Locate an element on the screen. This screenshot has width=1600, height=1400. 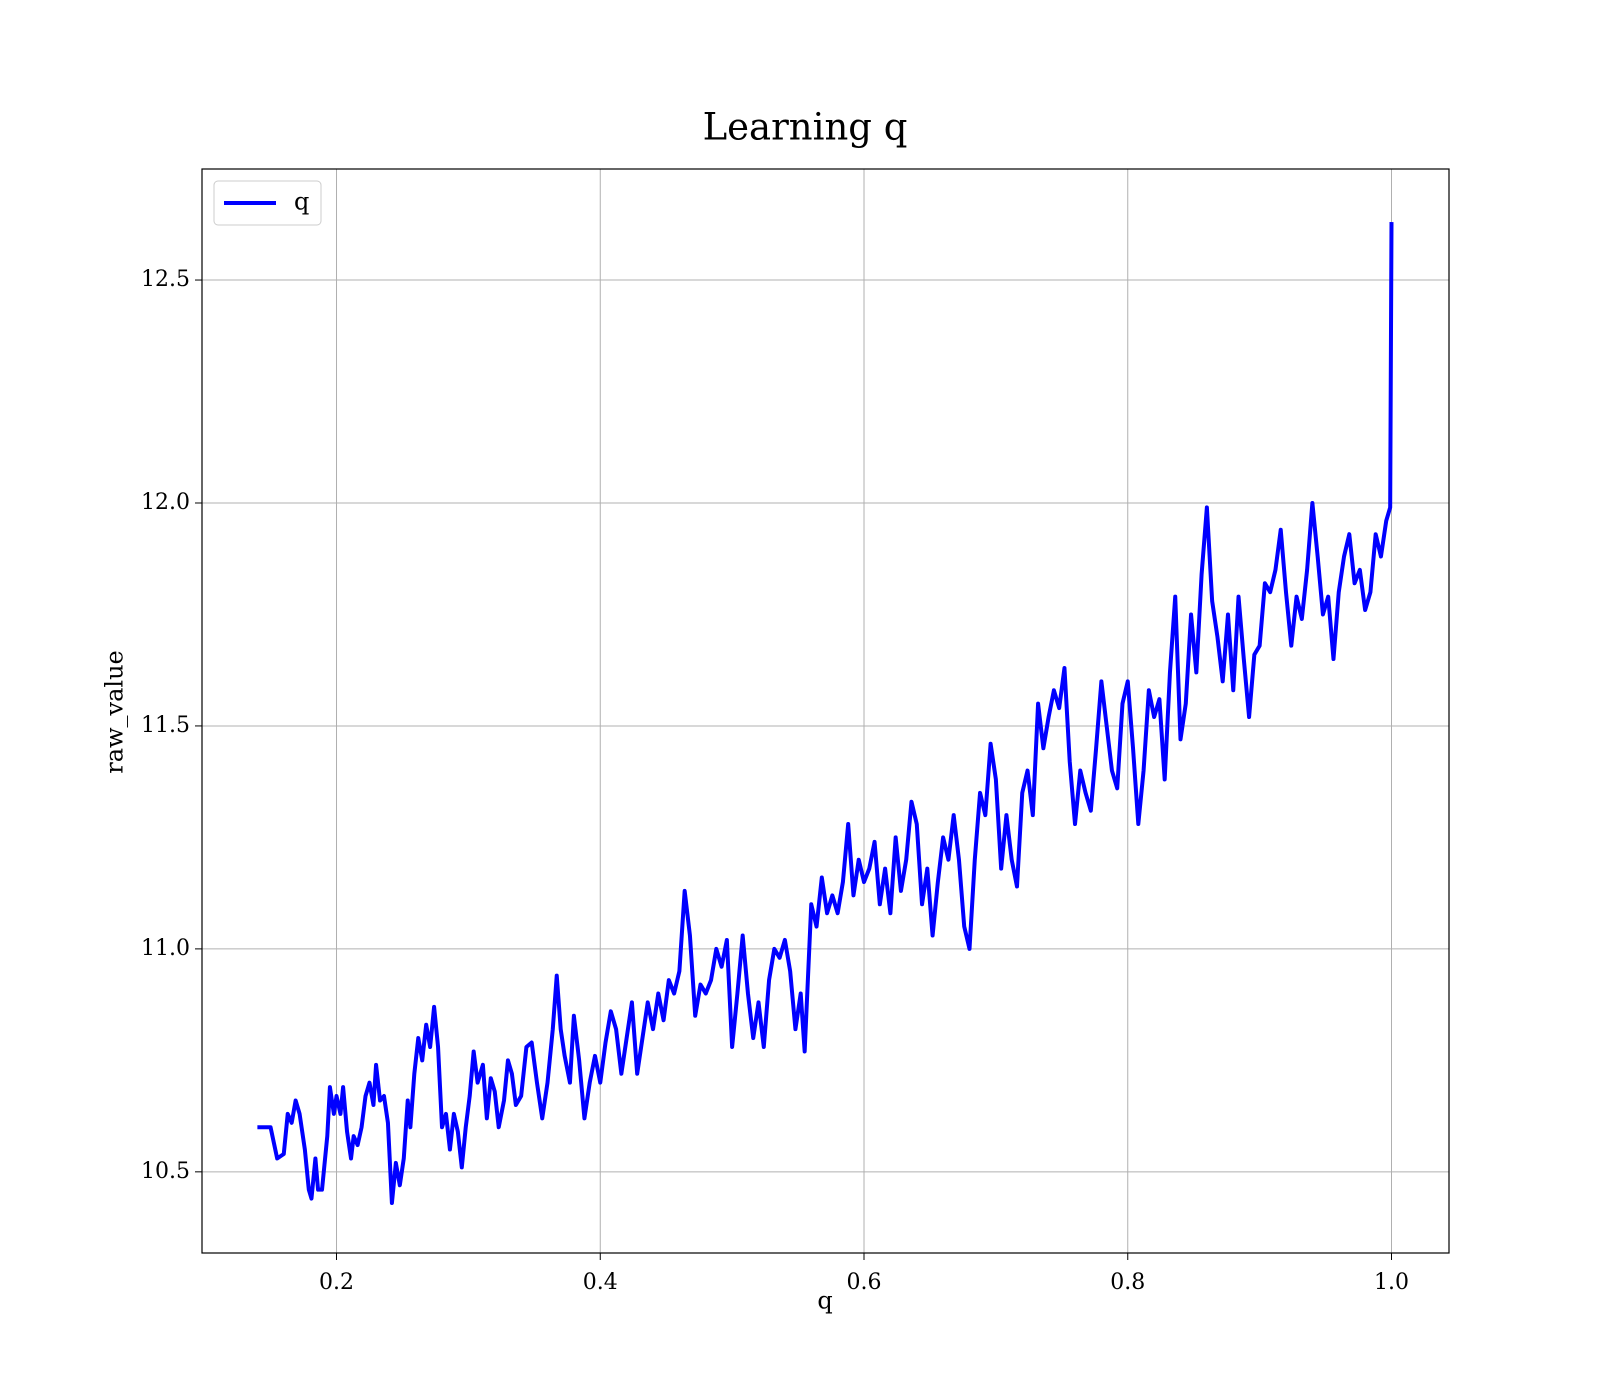
y-tick-label: 11.5 is located at coordinates (165, 725).